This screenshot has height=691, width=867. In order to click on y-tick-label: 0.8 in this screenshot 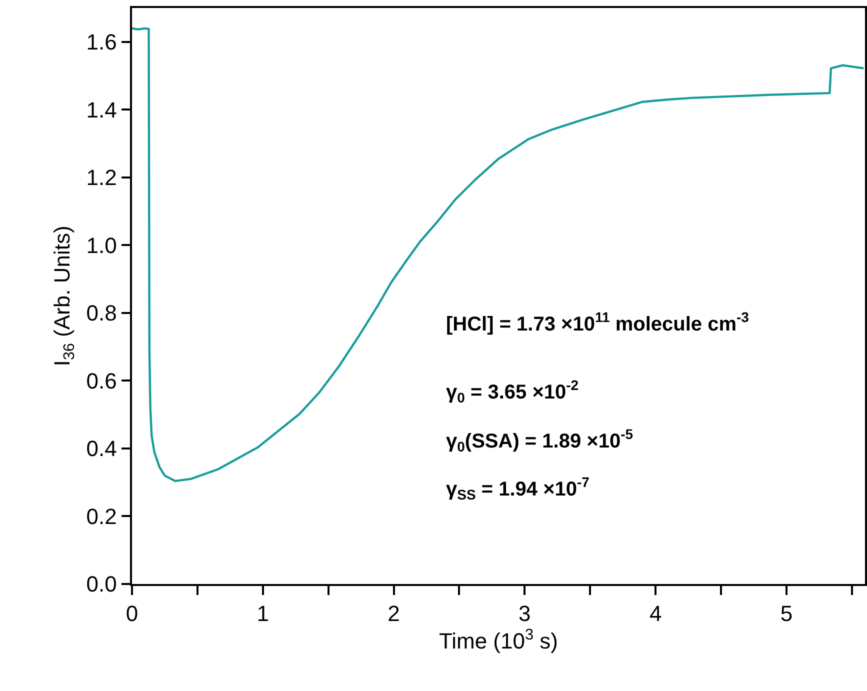, I will do `click(101, 313)`.